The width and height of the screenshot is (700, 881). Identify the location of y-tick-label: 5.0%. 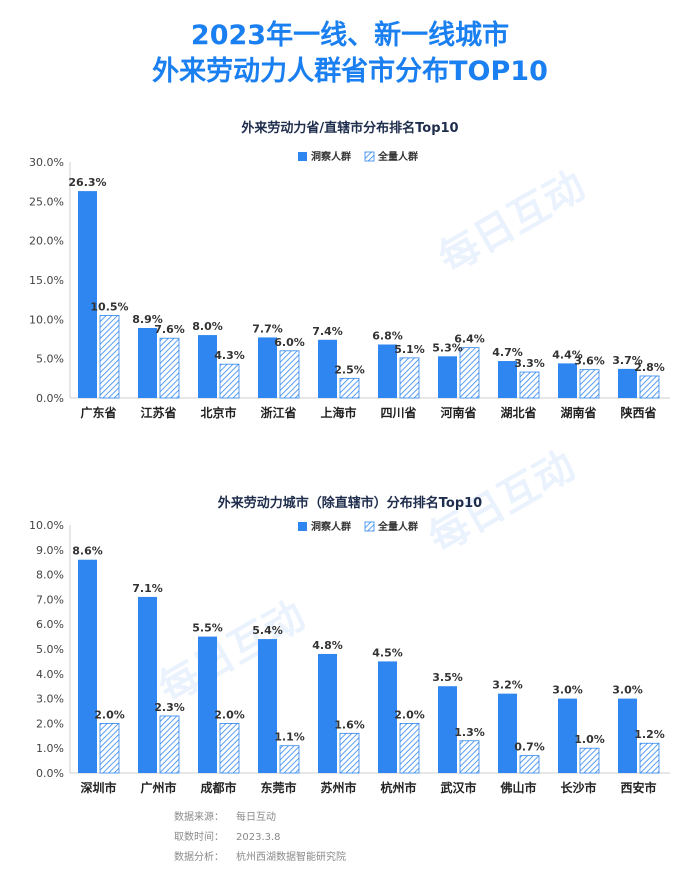
(50, 649).